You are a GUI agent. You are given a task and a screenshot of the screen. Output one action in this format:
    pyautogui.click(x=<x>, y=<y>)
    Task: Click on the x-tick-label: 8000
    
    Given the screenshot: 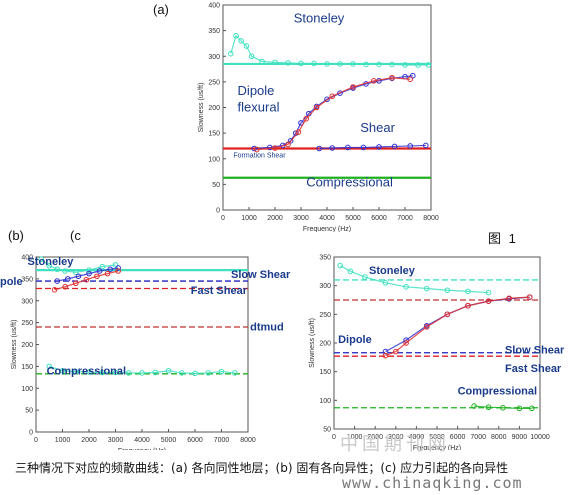 What is the action you would take?
    pyautogui.click(x=248, y=440)
    